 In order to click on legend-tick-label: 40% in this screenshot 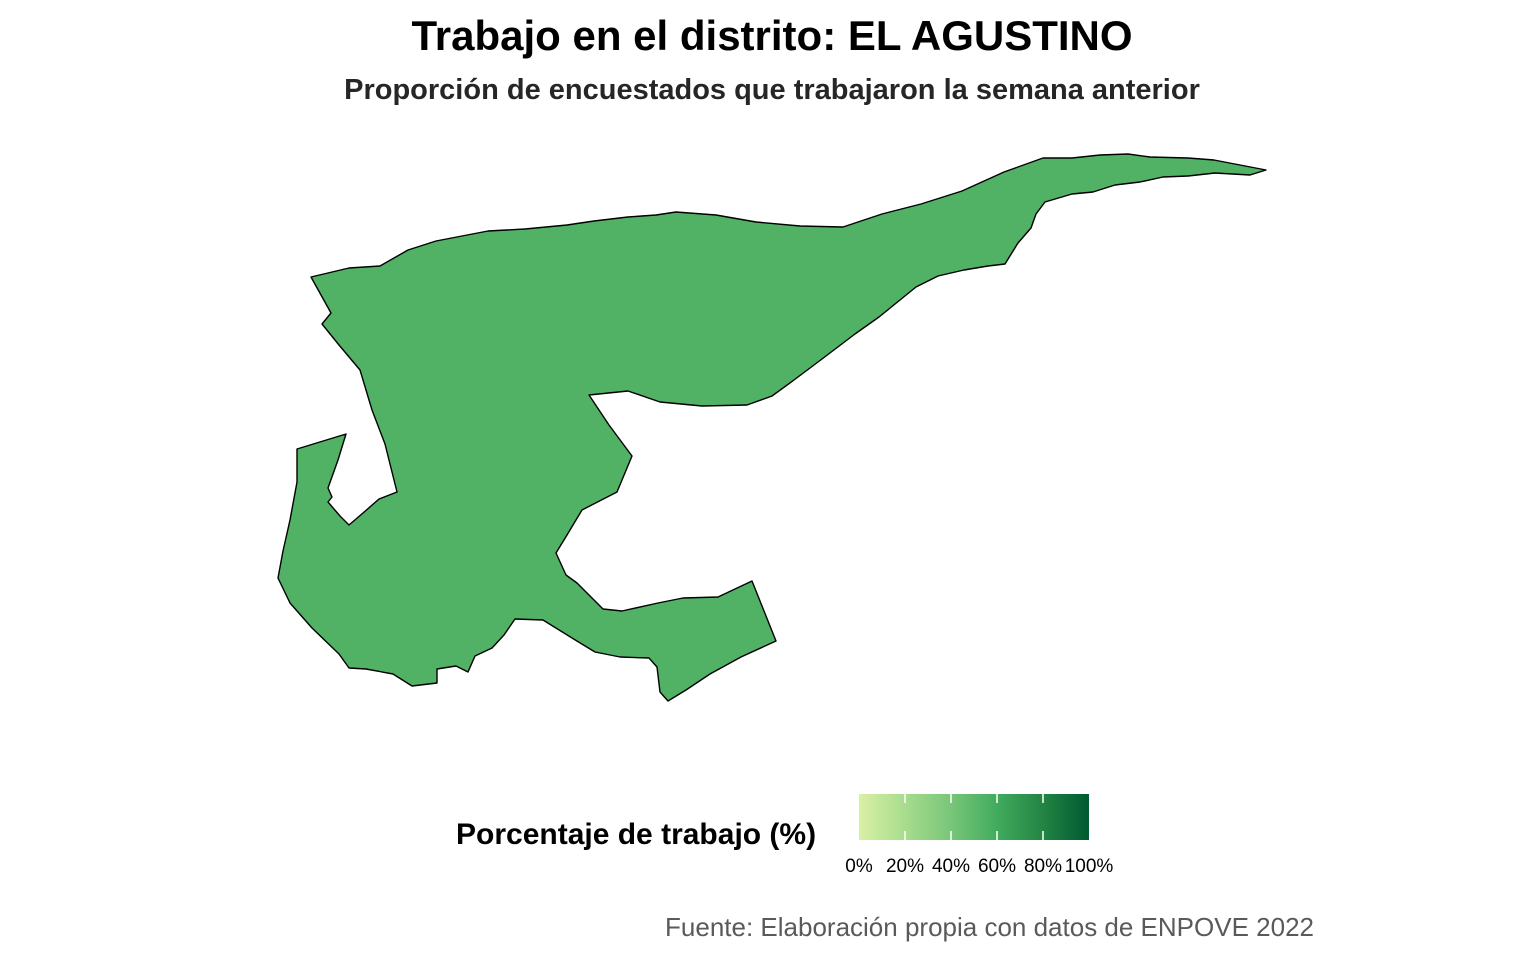, I will do `click(951, 866)`.